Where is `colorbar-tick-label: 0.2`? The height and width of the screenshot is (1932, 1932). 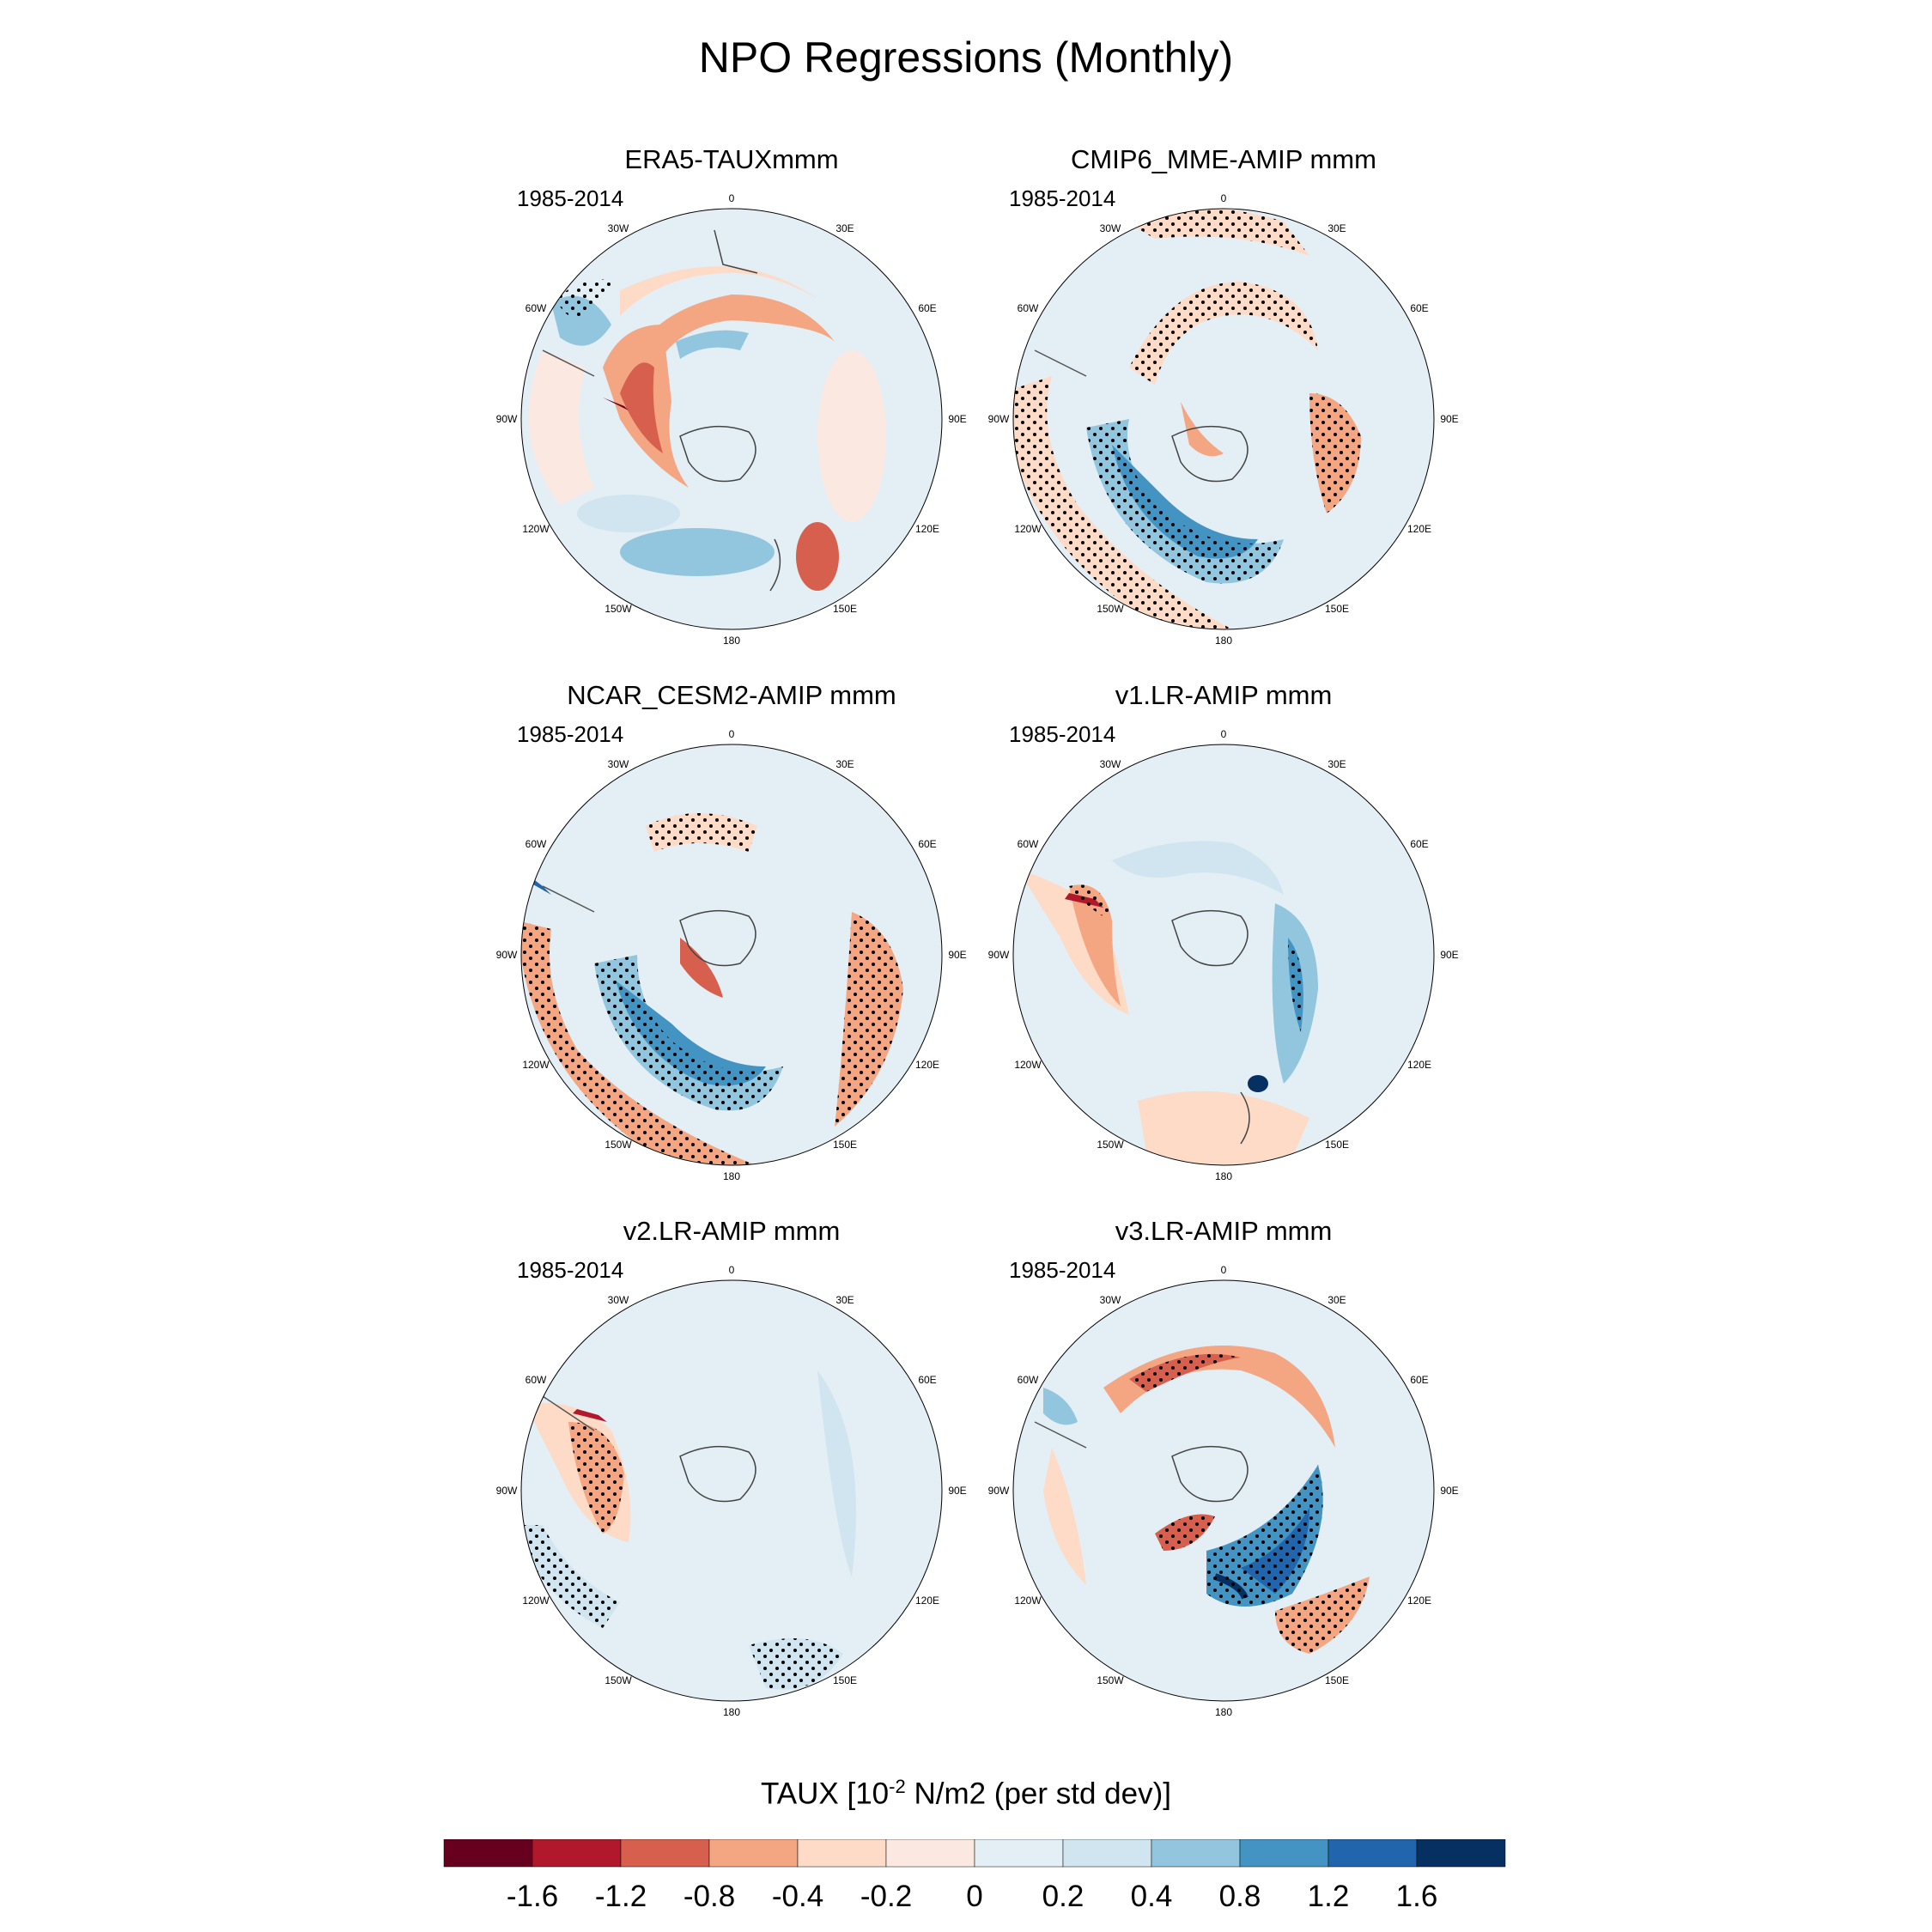 colorbar-tick-label: 0.2 is located at coordinates (1063, 1896).